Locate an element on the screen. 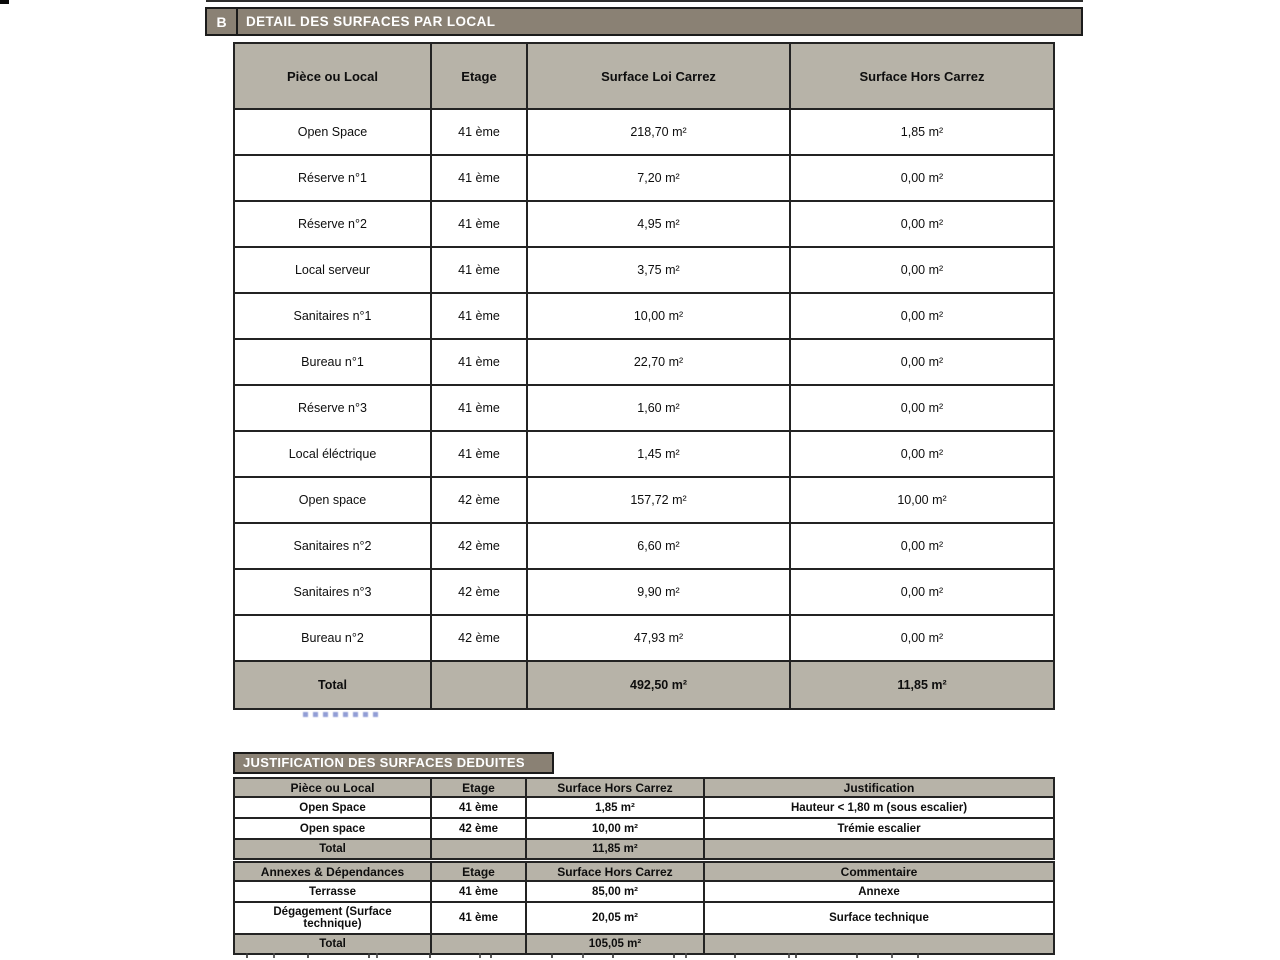 The image size is (1280, 960). total-commentaire is located at coordinates (879, 944).